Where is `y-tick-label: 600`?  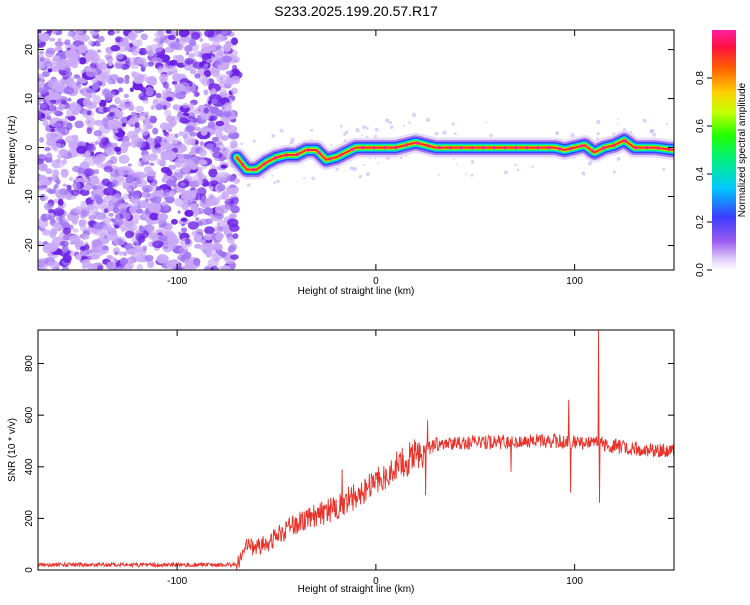 y-tick-label: 600 is located at coordinates (29, 414).